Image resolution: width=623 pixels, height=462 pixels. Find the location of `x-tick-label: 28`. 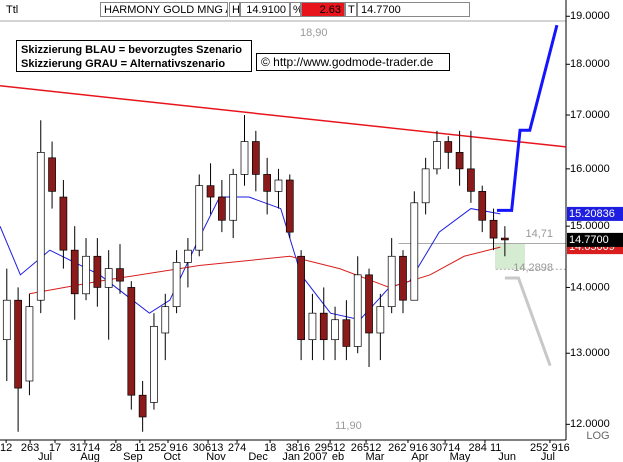

x-tick-label: 28 is located at coordinates (116, 448).